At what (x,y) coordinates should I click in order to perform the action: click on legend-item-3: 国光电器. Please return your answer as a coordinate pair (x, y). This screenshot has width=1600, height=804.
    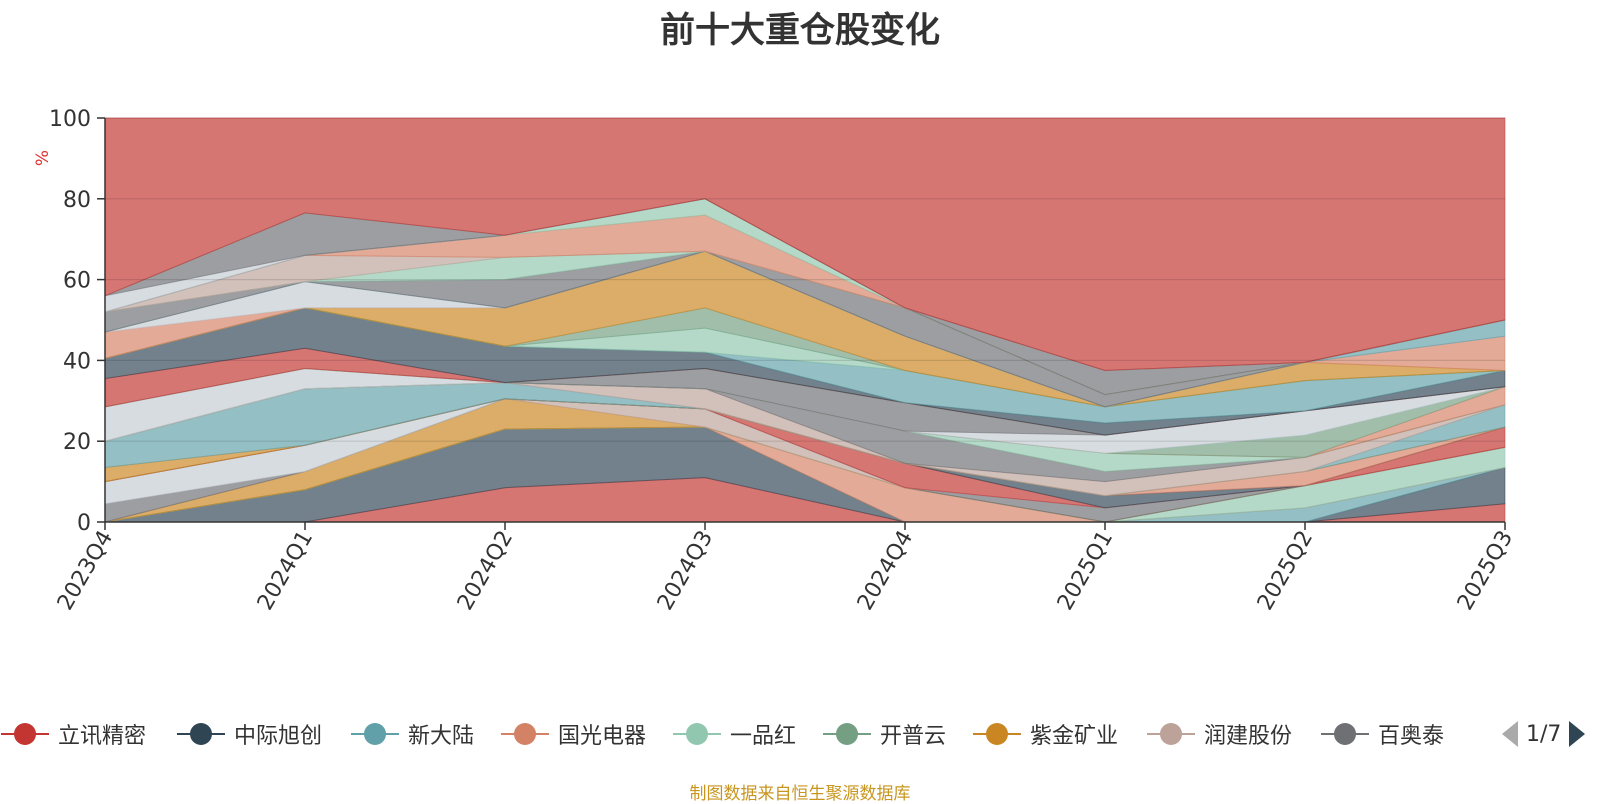
    Looking at the image, I should click on (573, 734).